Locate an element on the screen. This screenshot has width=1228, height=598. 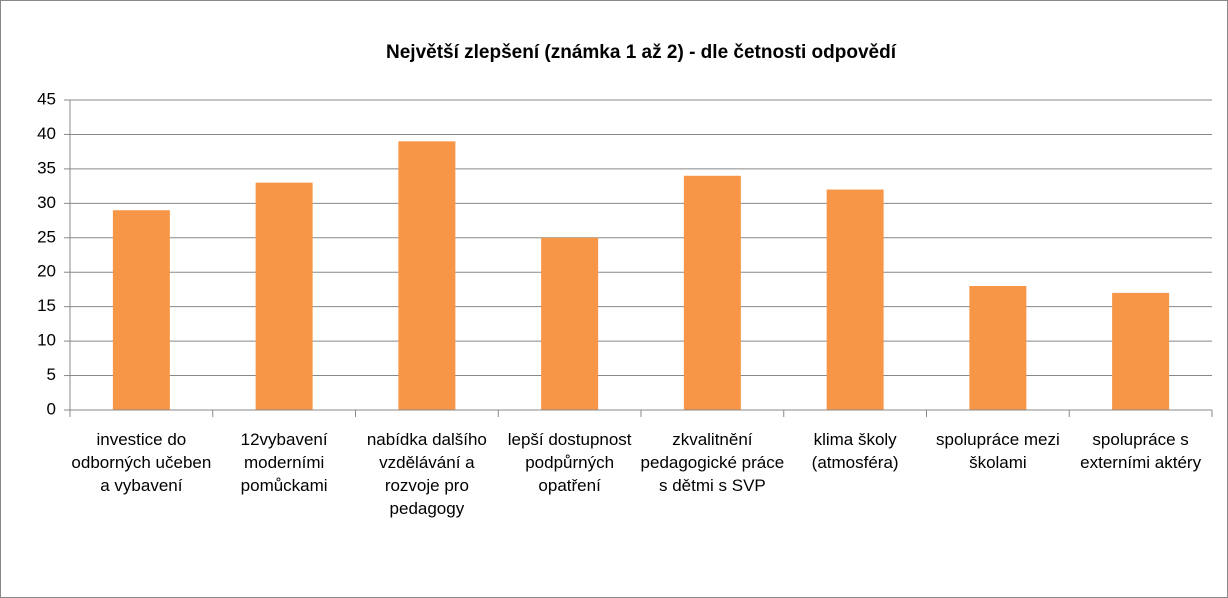
x-tick-label: lepší dostupnost podpůrných opatření is located at coordinates (569, 462).